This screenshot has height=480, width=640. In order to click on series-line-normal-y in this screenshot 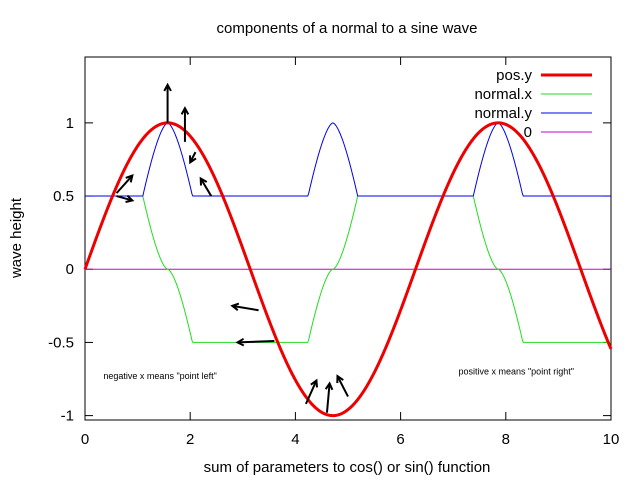, I will do `click(348, 159)`.